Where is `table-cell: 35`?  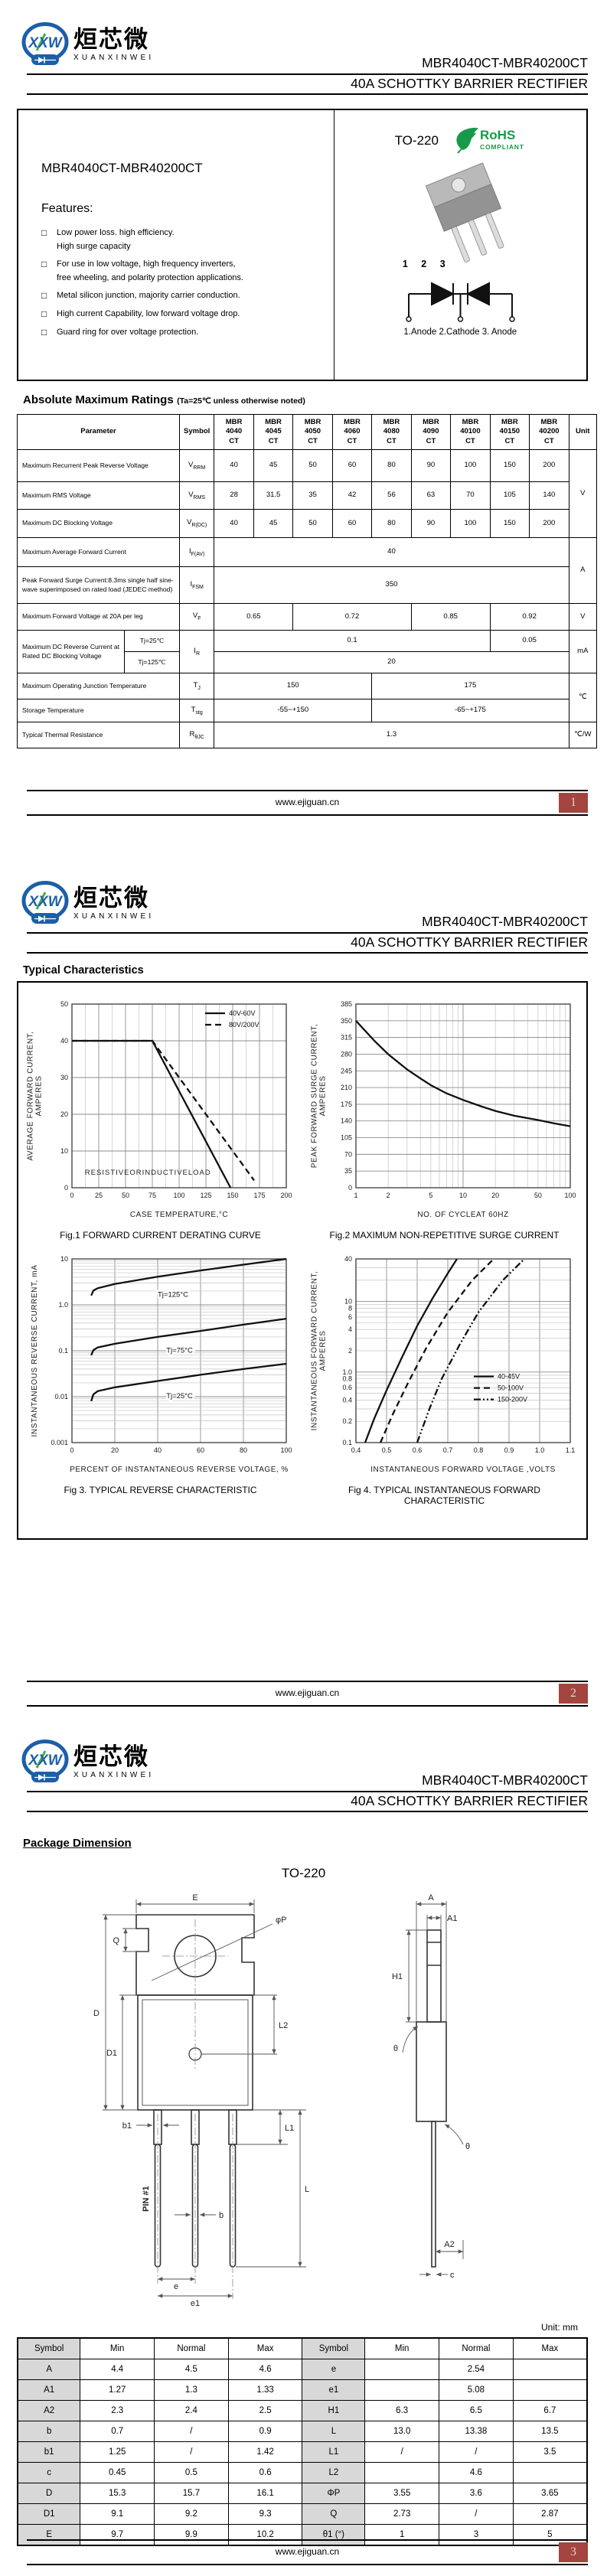 table-cell: 35 is located at coordinates (313, 495).